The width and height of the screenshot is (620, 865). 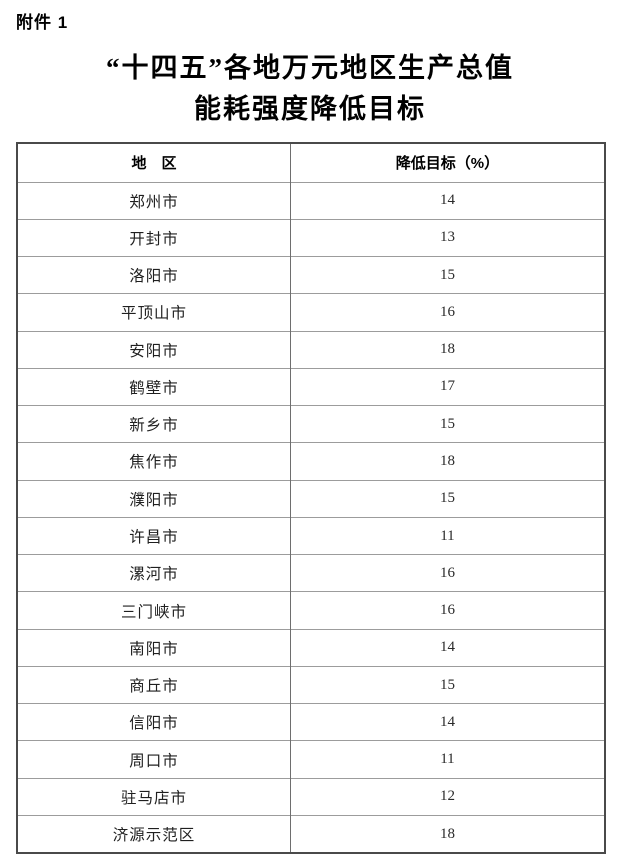 I want to click on table-row: 济源示范区 18, so click(x=311, y=834).